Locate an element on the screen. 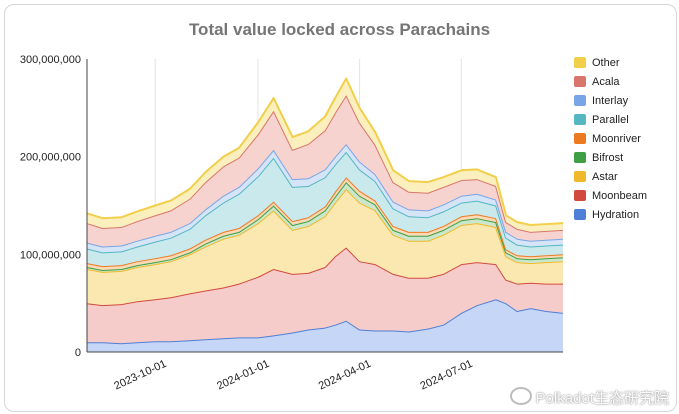  area-hydration is located at coordinates (325, 325).